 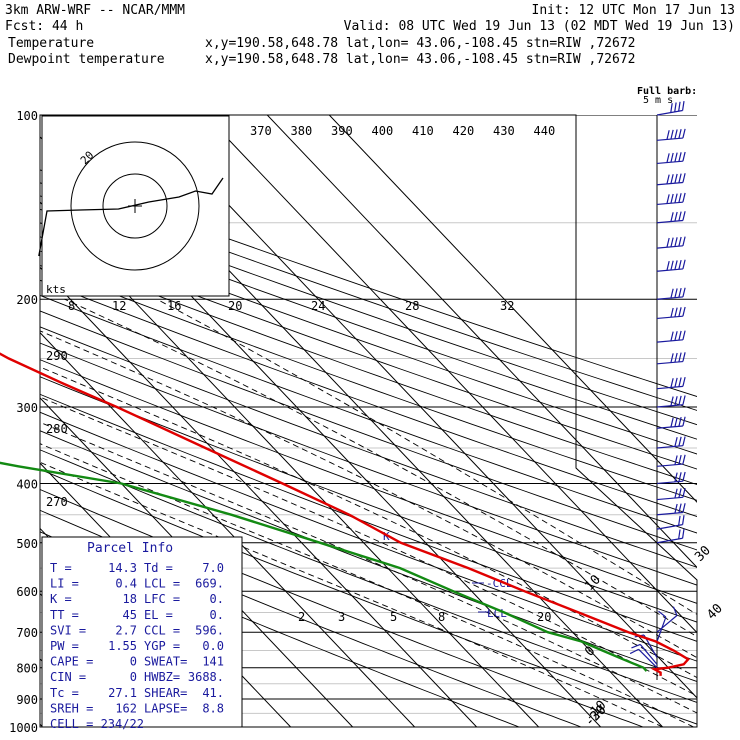 I want to click on forecast-hour: Fcst: 44 h, so click(x=44, y=26).